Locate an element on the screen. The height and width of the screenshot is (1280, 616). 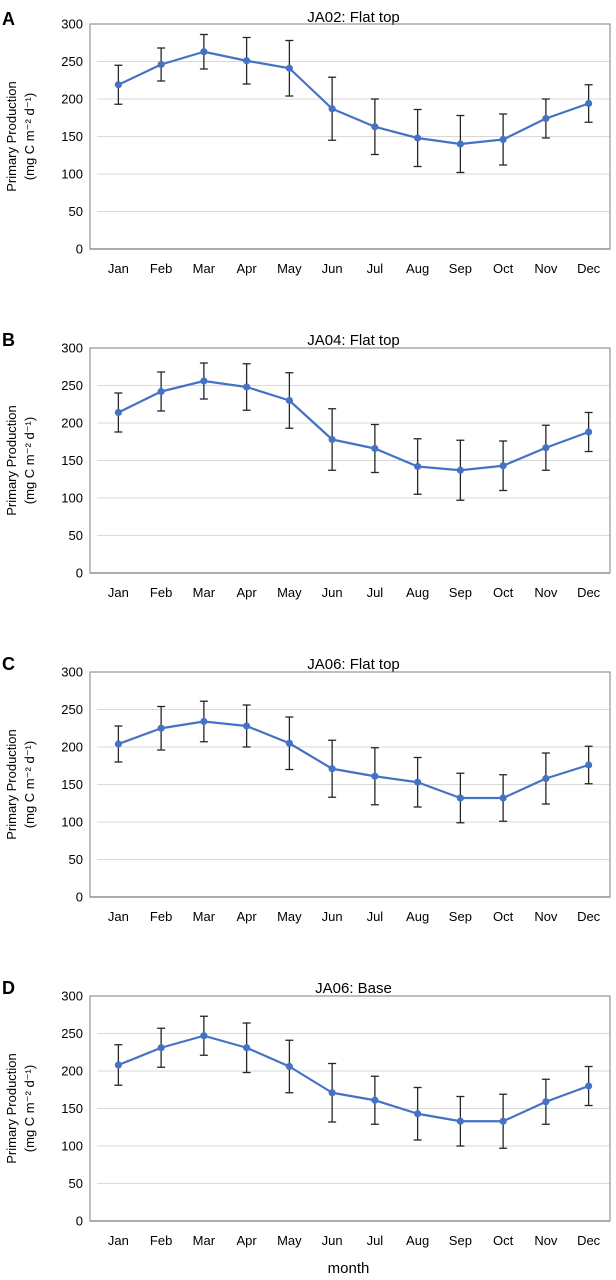
chart-title: JA02: Flat top is located at coordinates (353, 17).